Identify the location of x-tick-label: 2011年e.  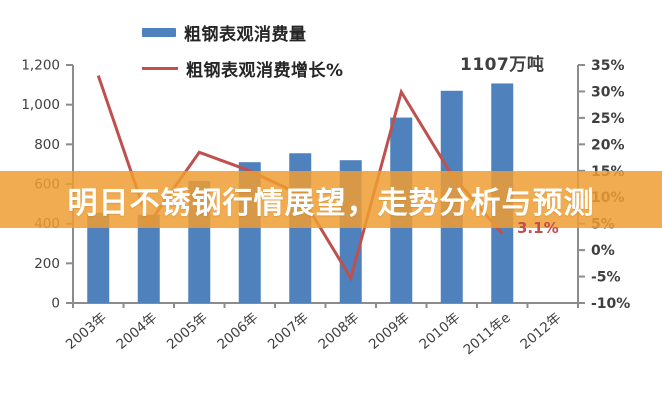
(487, 334).